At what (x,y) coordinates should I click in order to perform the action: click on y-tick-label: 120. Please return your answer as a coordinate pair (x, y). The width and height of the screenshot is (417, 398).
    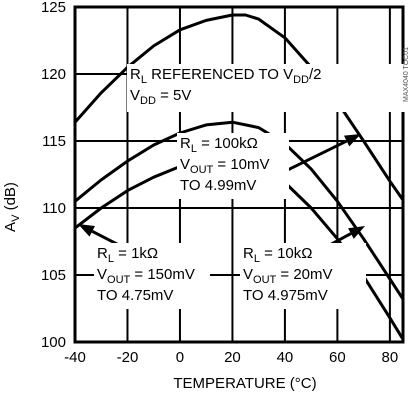
    Looking at the image, I should click on (53, 74).